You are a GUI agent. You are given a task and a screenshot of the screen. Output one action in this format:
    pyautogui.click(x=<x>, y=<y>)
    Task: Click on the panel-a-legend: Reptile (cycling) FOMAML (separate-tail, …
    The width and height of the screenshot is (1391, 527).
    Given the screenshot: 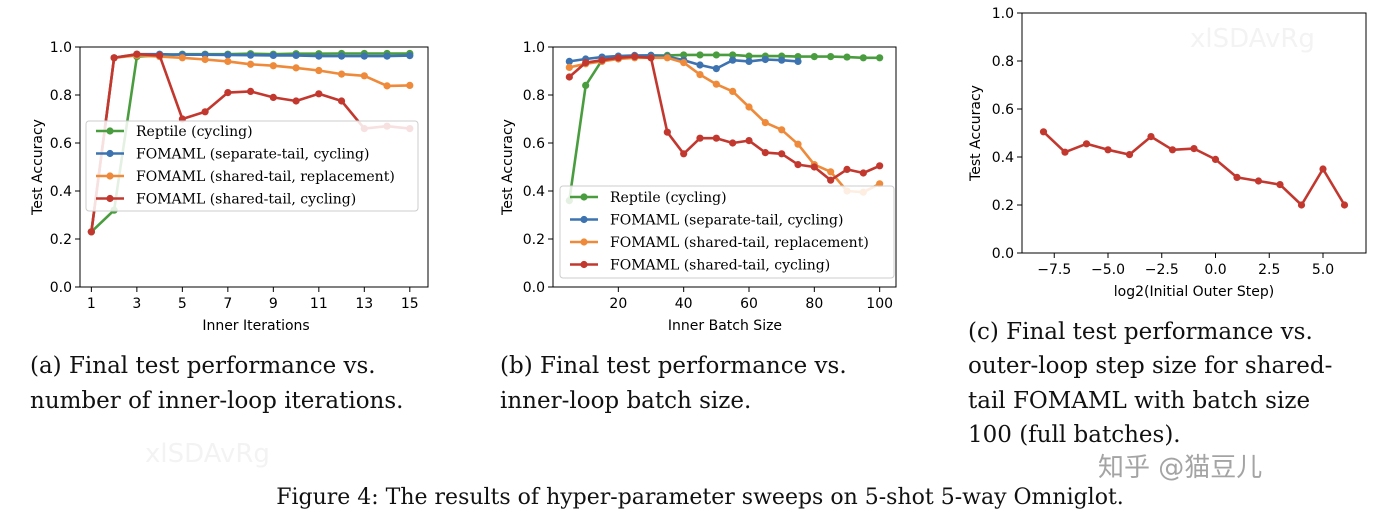 What is the action you would take?
    pyautogui.click(x=252, y=166)
    